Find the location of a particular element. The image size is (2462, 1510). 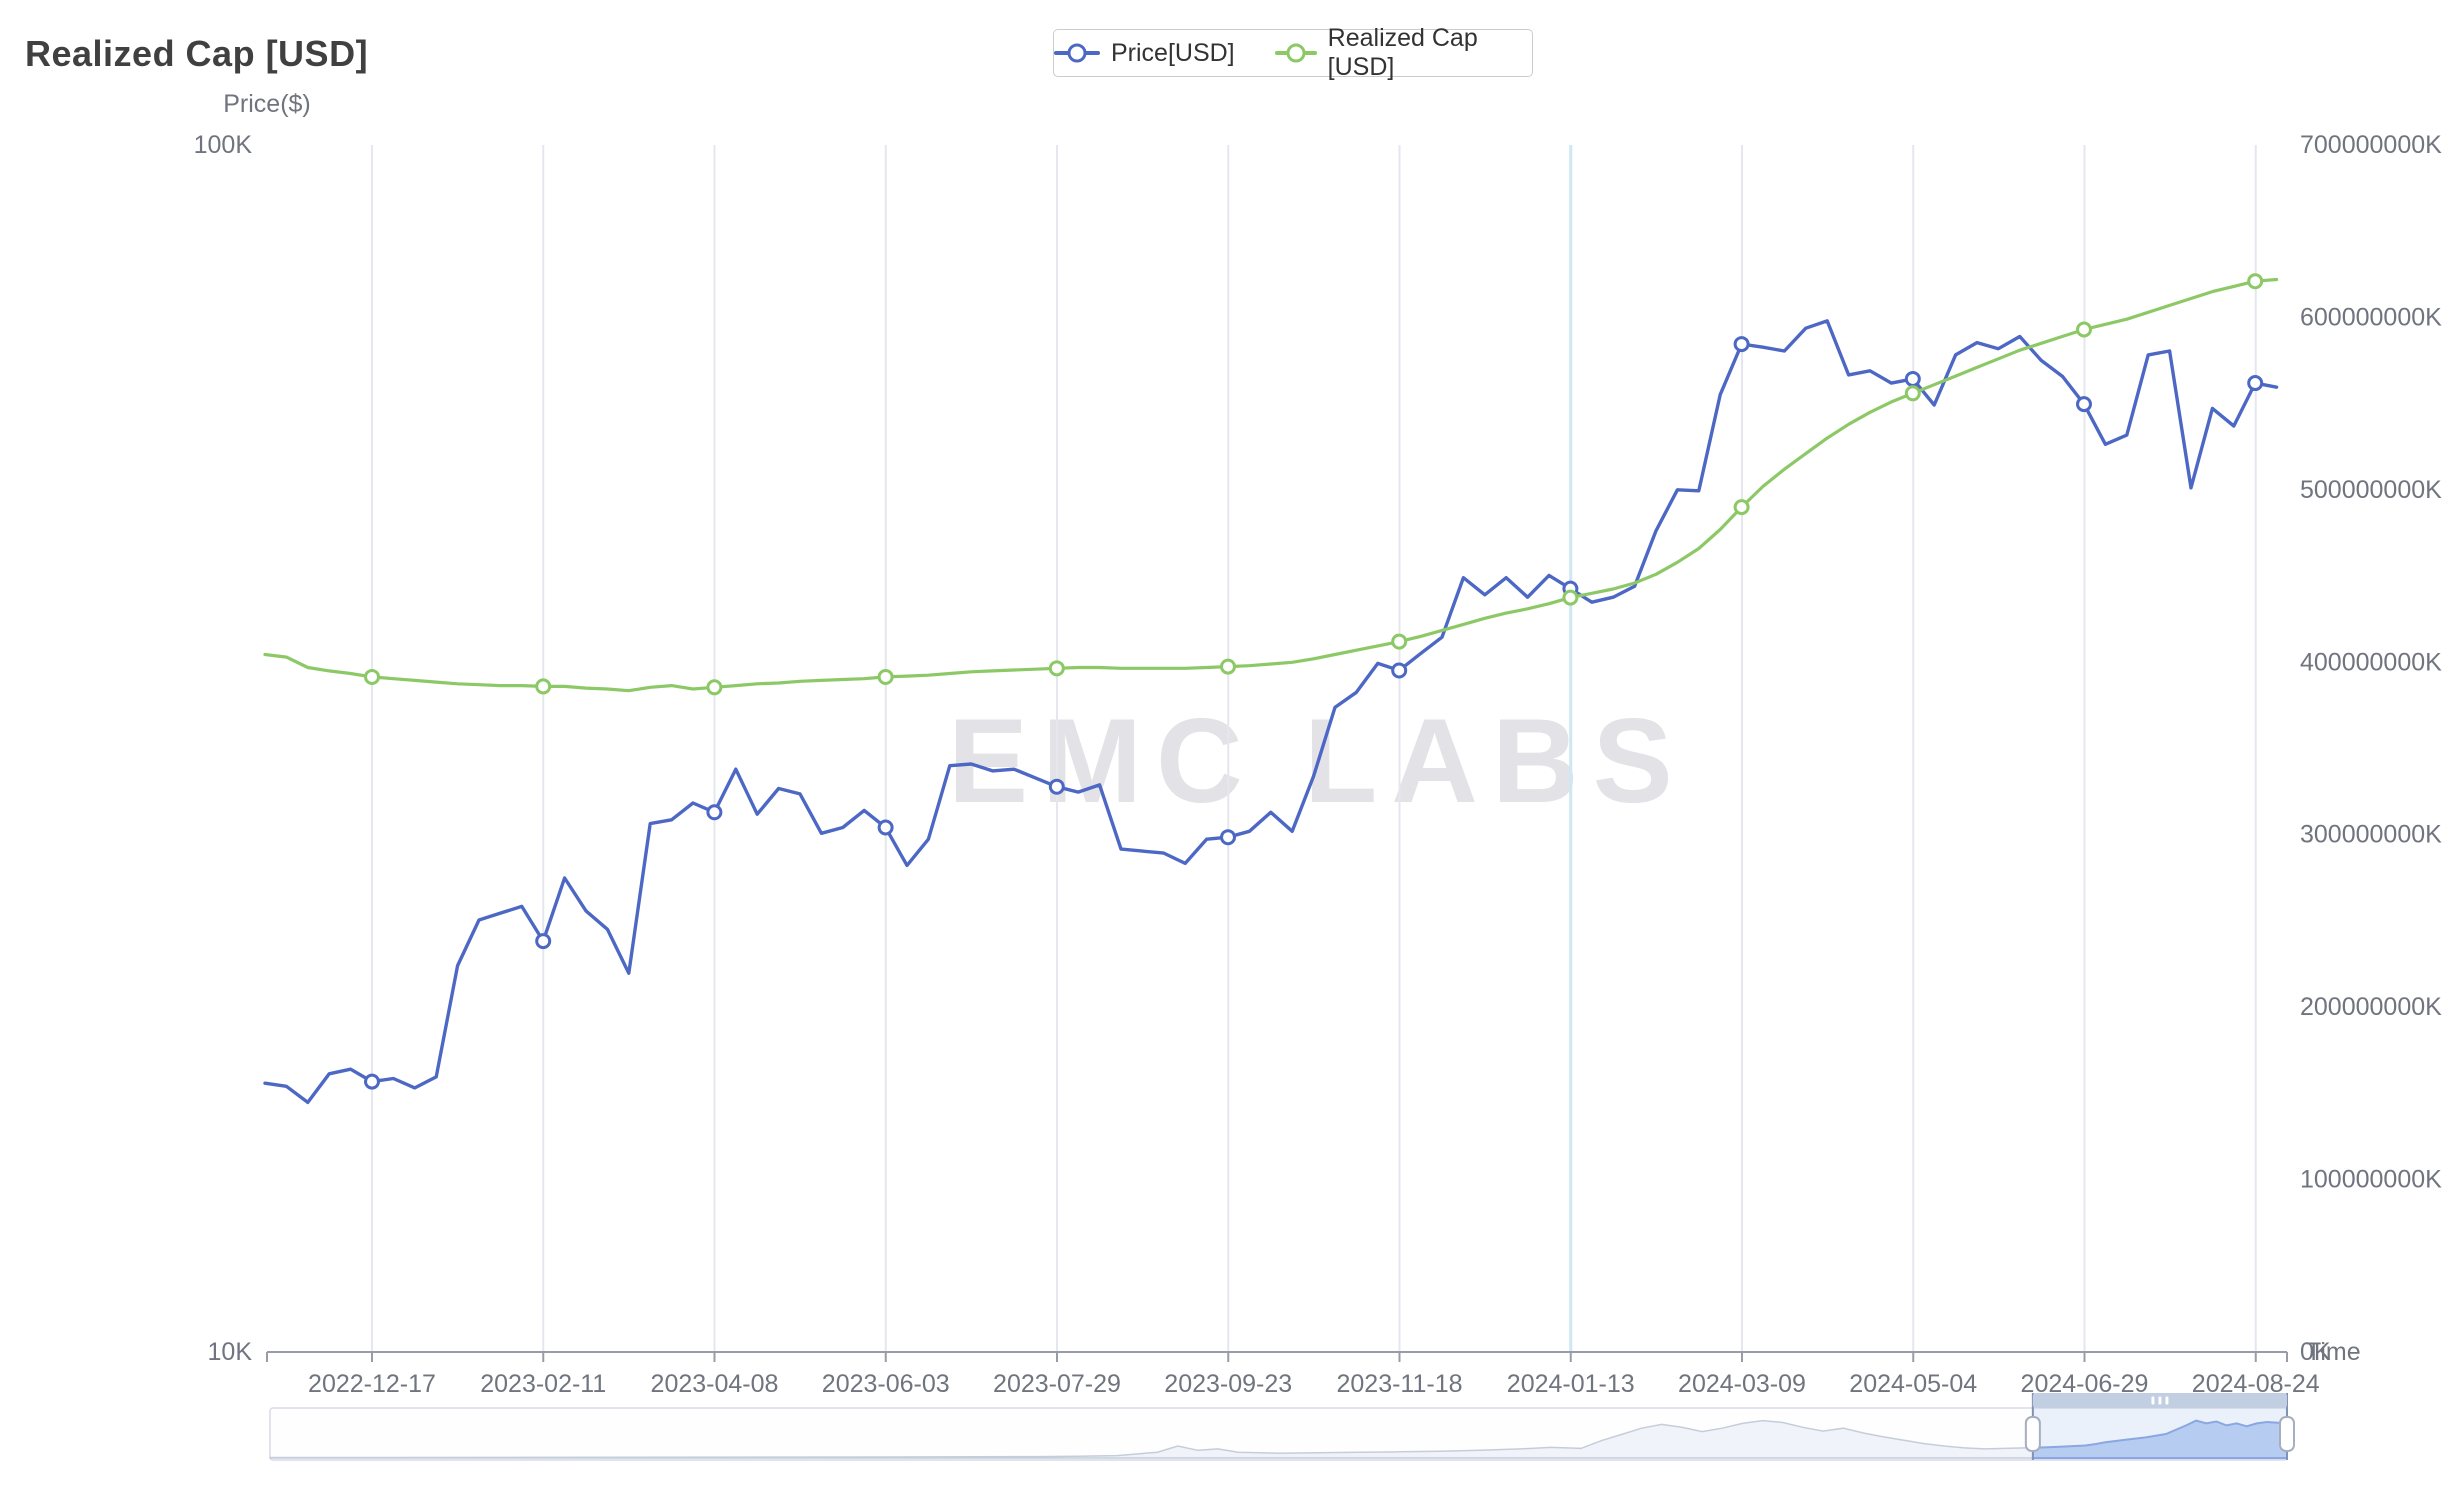

x-axis-label: 2023-09-23 is located at coordinates (1228, 1384).